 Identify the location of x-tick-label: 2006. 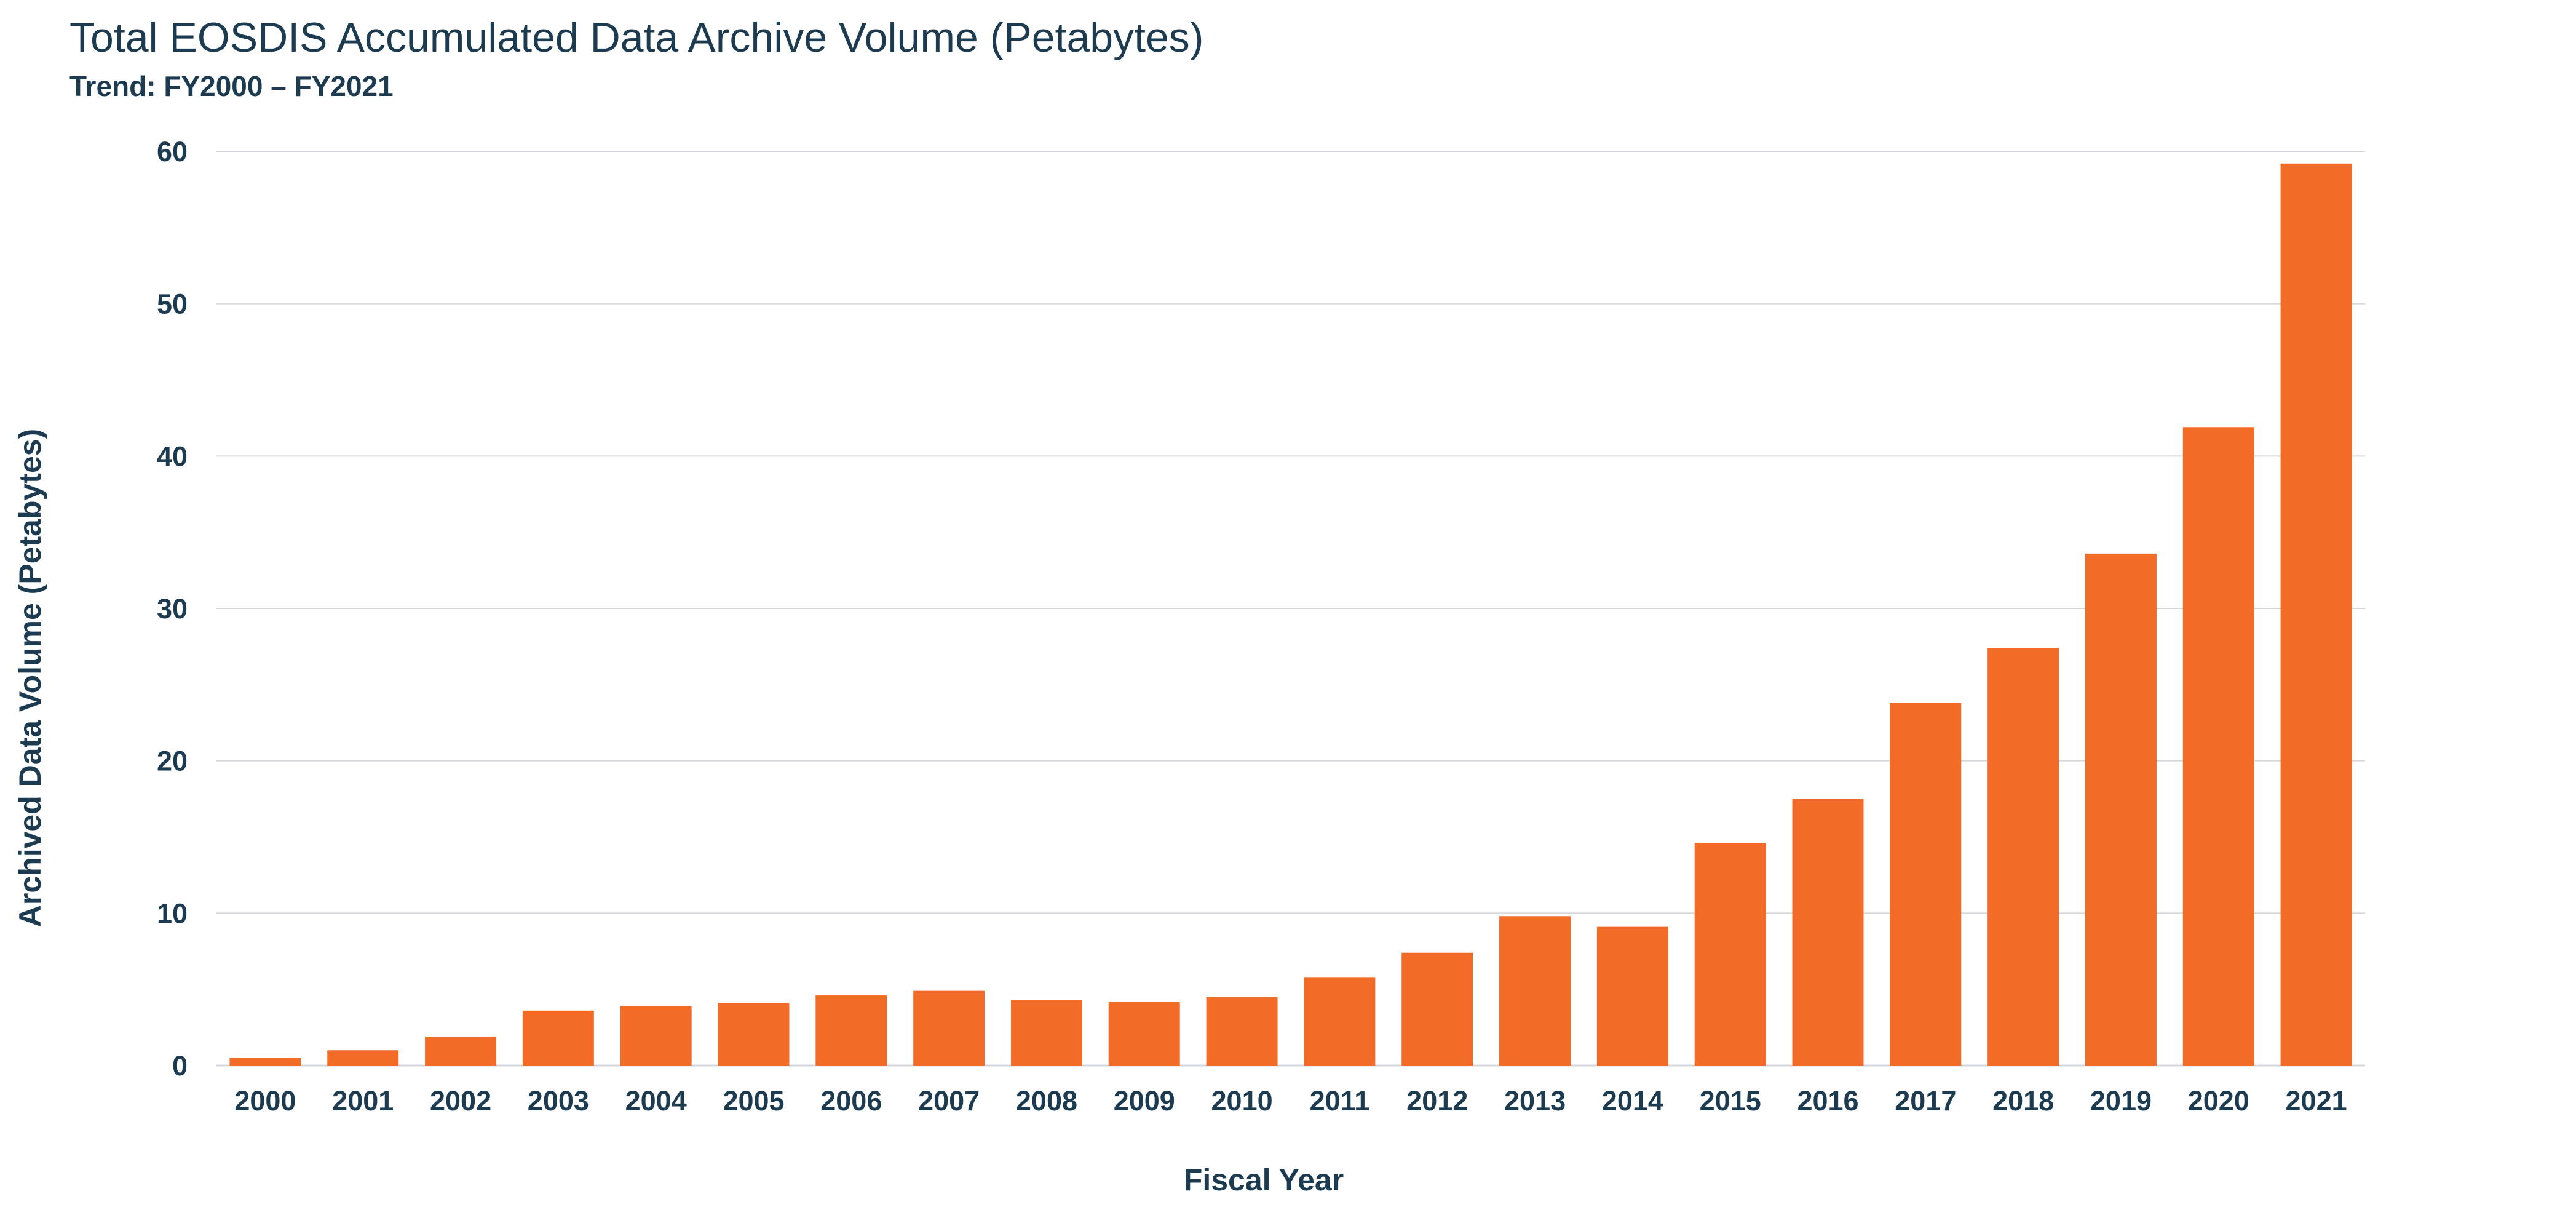
(851, 1101).